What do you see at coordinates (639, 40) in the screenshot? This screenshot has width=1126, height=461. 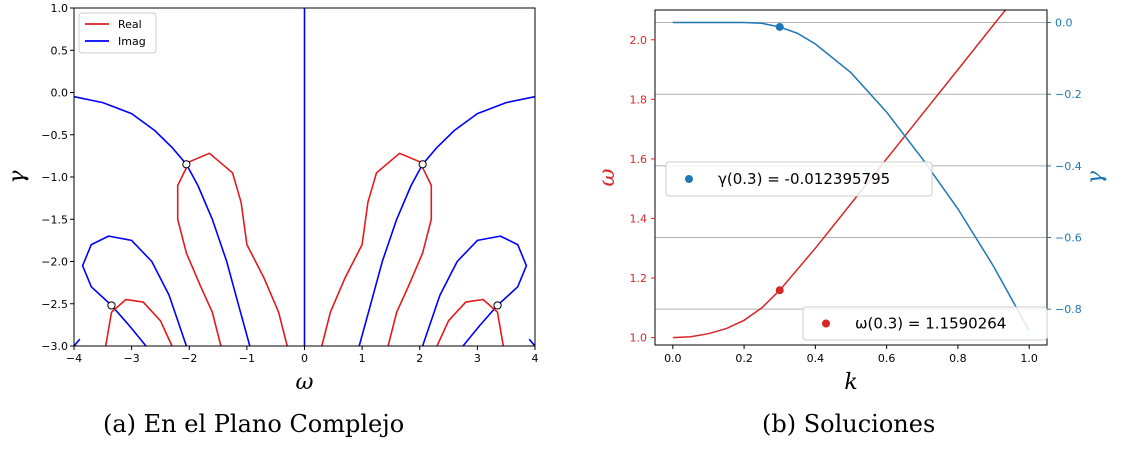 I see `y-left-tick-label-b: 2.0` at bounding box center [639, 40].